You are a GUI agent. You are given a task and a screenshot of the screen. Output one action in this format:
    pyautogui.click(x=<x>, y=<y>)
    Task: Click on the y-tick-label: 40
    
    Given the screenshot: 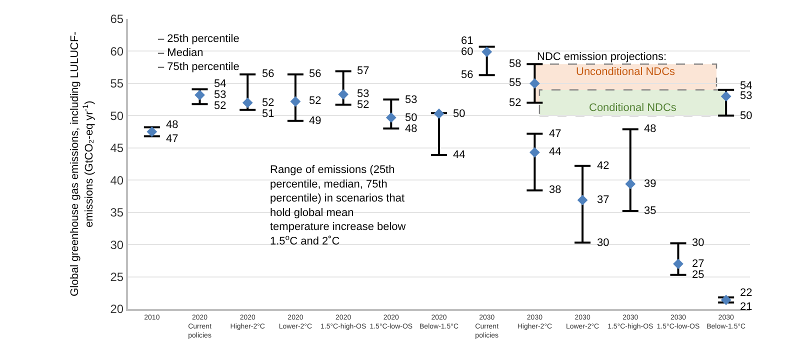 What is the action you would take?
    pyautogui.click(x=117, y=180)
    